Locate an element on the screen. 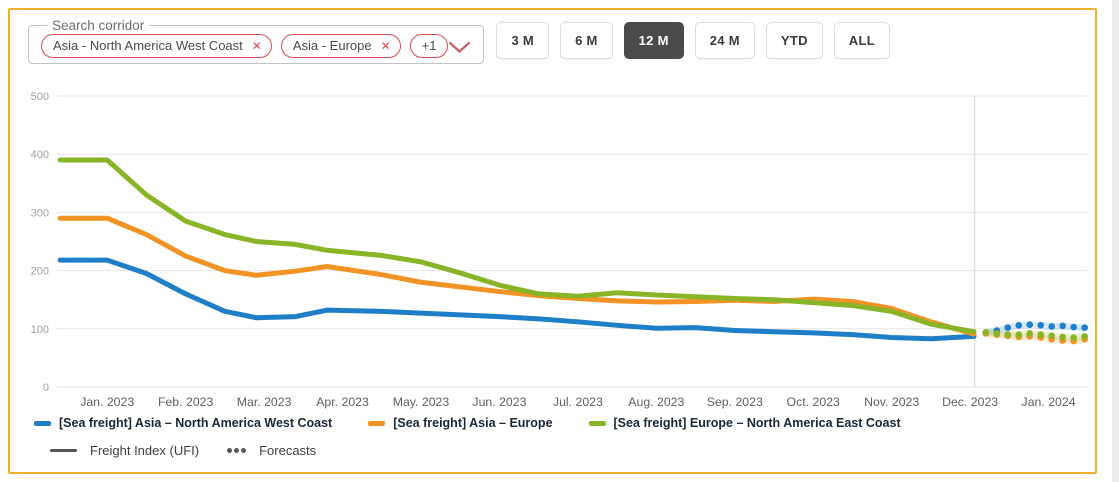 The image size is (1119, 482). legend-series-label: [Sea freight] Asia – Europe is located at coordinates (473, 423).